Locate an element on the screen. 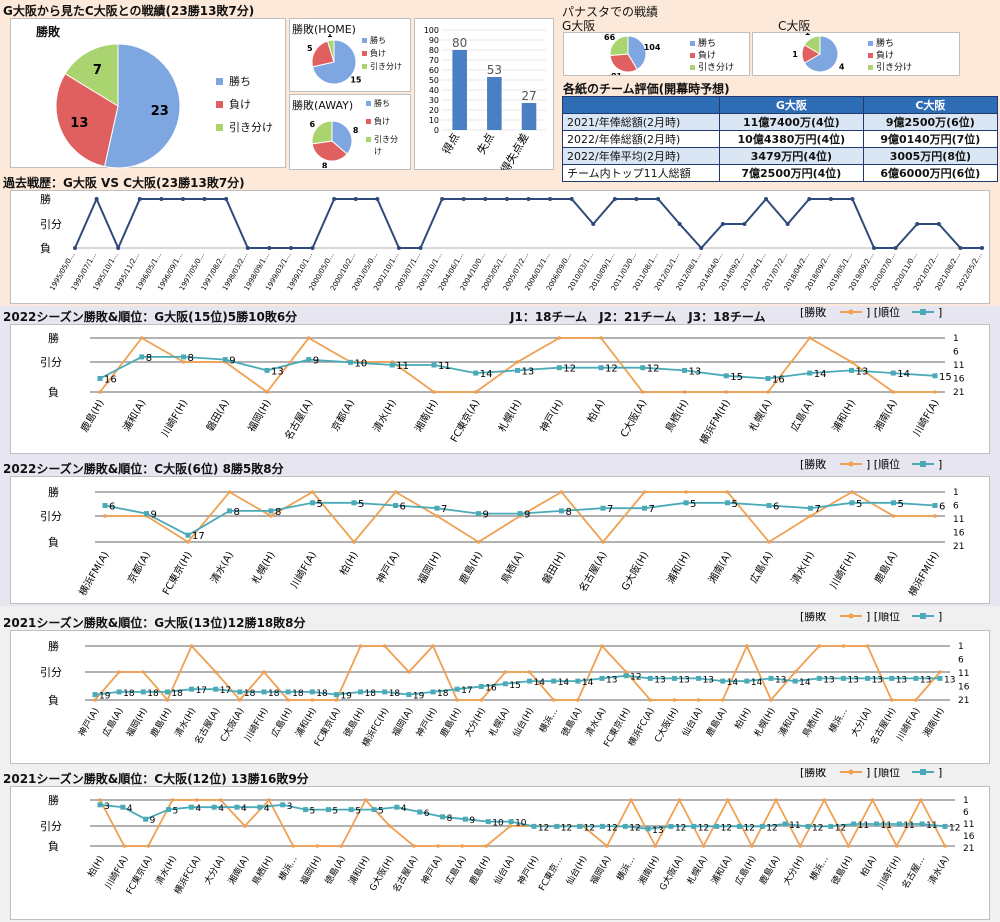  s3-rank-line is located at coordinates (517, 685).